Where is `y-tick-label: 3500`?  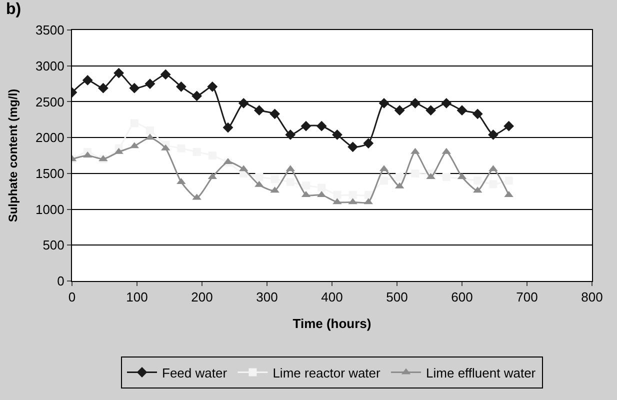 y-tick-label: 3500 is located at coordinates (49, 30).